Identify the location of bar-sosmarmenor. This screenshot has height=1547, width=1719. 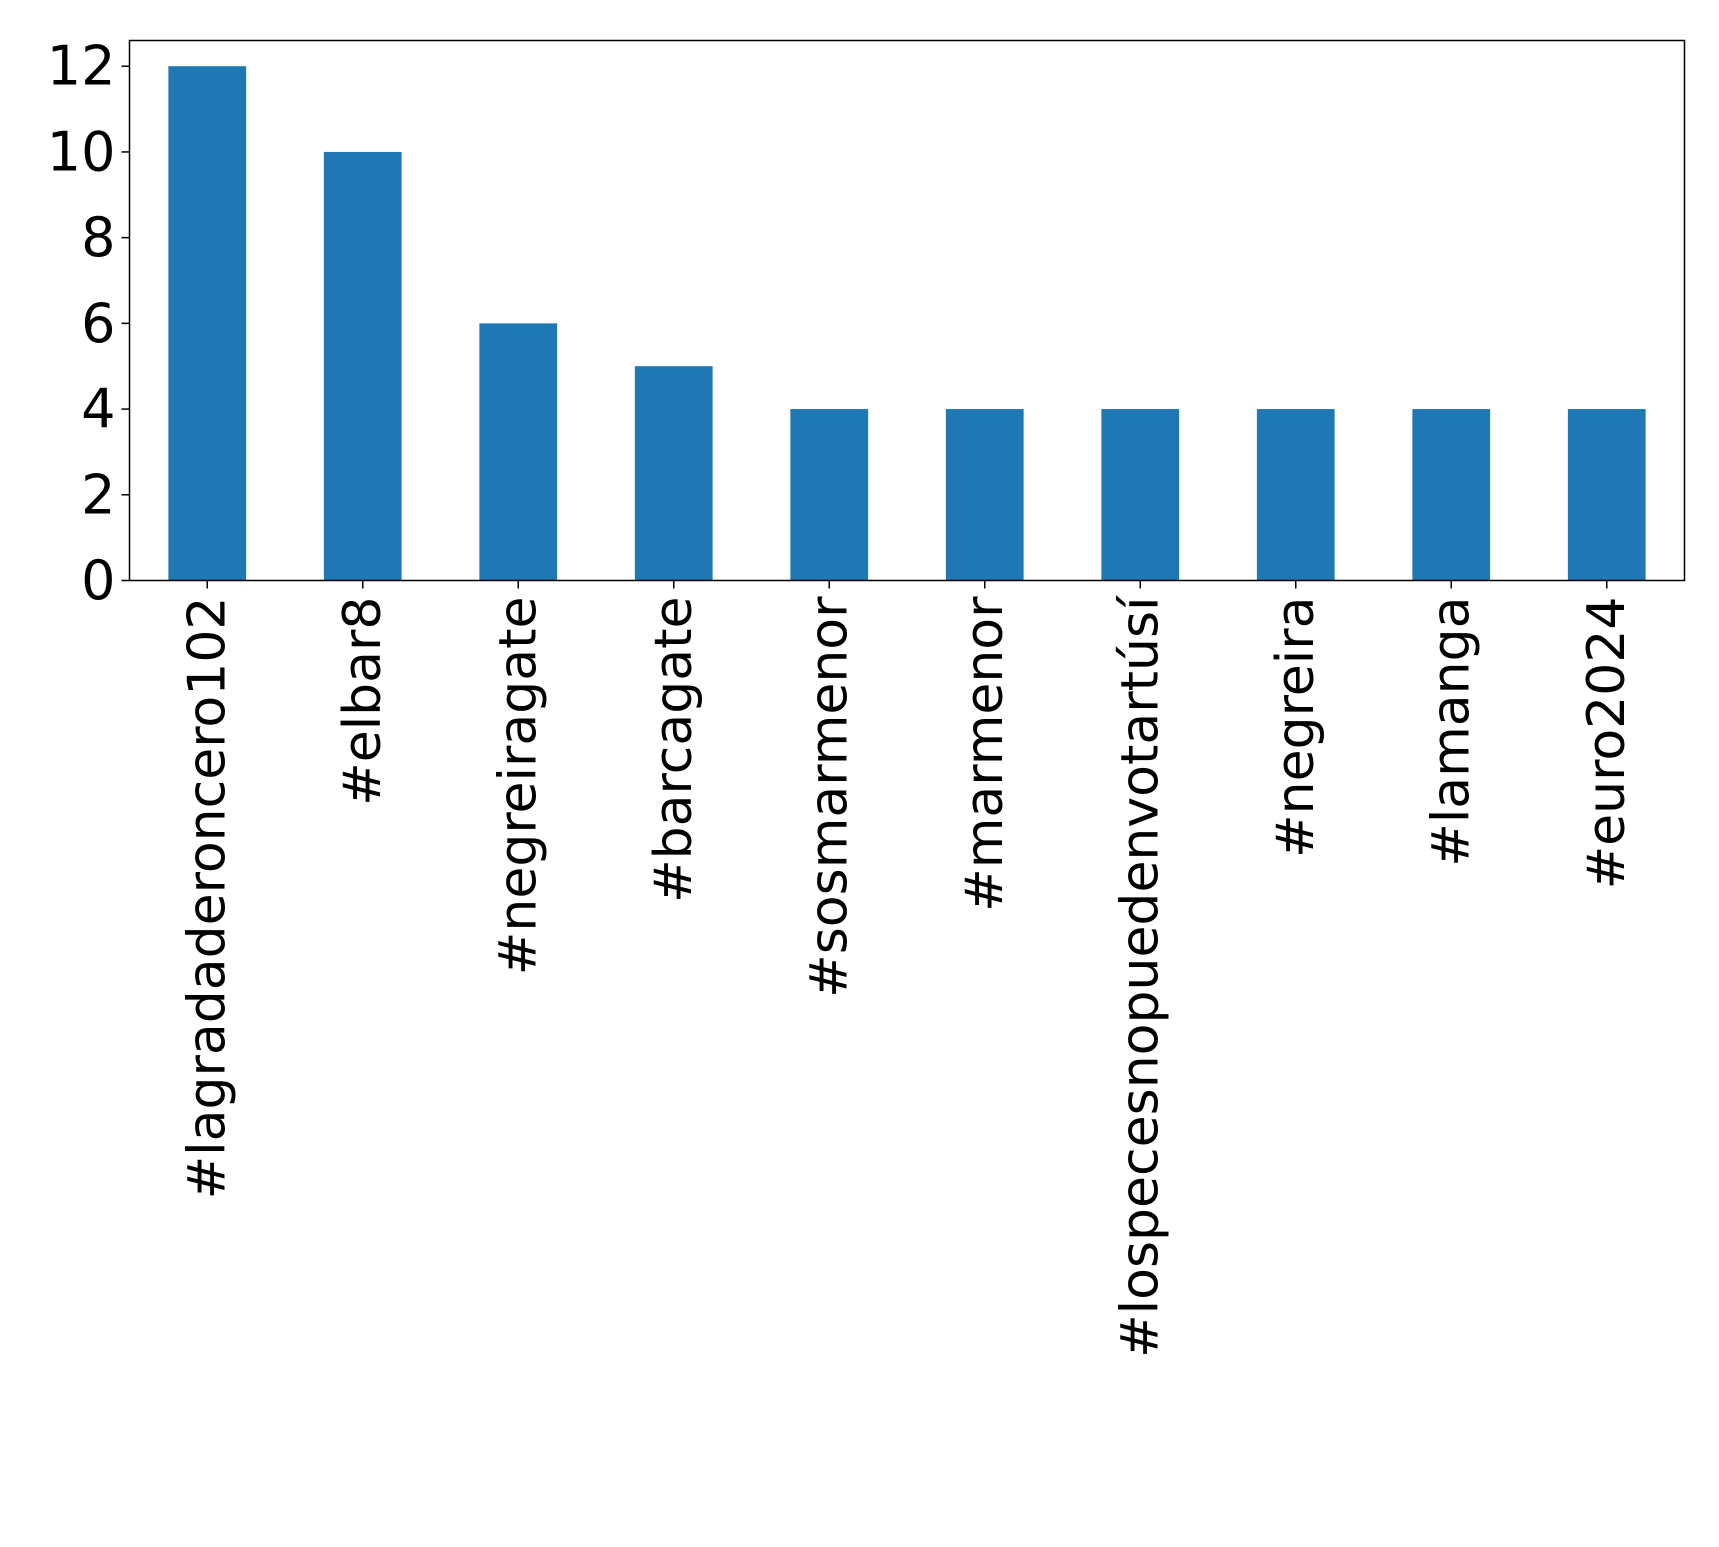
(829, 495).